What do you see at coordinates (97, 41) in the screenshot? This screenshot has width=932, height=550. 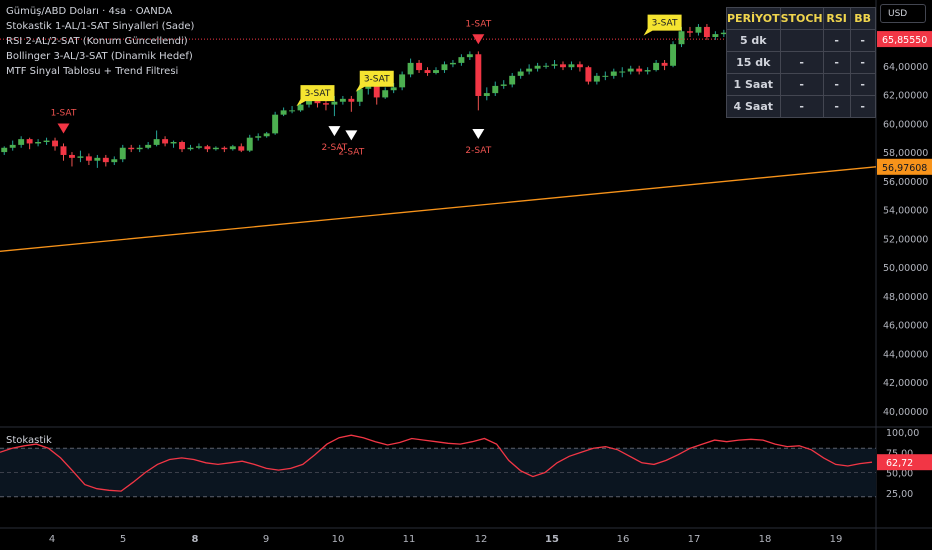 I see `indicator-rsi-label: RSI 2-AL/2-SAT (Konum Güncellendi)` at bounding box center [97, 41].